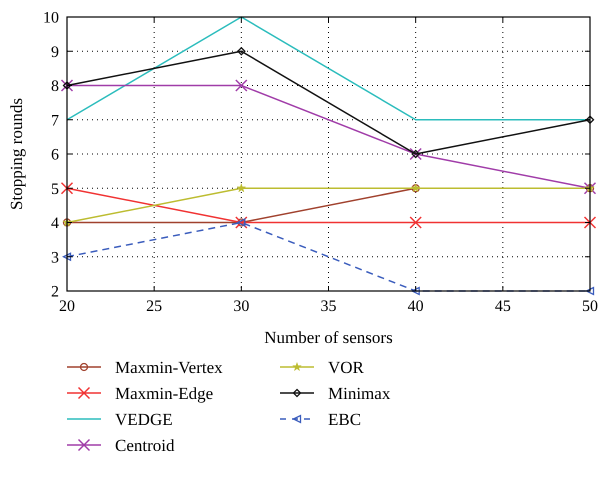  Describe the element at coordinates (328, 306) in the screenshot. I see `x-tick-label: 35` at that location.